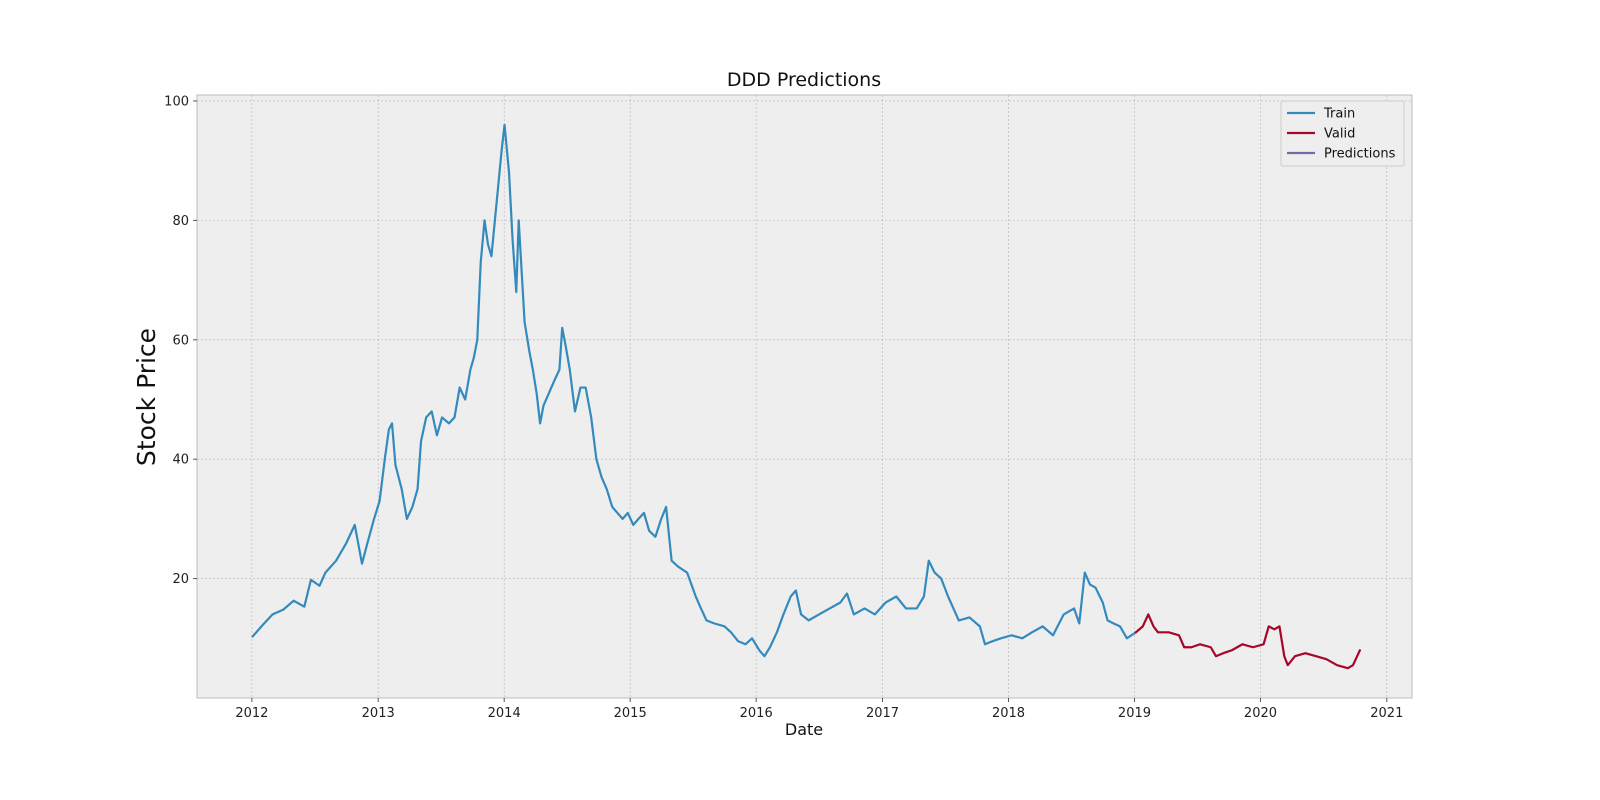  Describe the element at coordinates (1360, 154) in the screenshot. I see `legend-label-predictions: Predictions` at that location.